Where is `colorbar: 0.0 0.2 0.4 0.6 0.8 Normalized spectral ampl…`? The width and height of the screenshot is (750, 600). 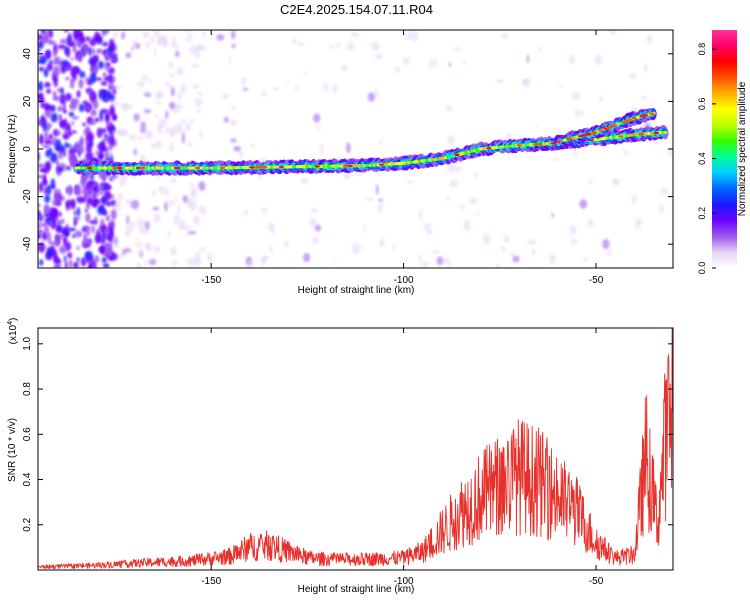
colorbar: 0.0 0.2 0.4 0.6 0.8 Normalized spectral ampl… is located at coordinates (722, 152).